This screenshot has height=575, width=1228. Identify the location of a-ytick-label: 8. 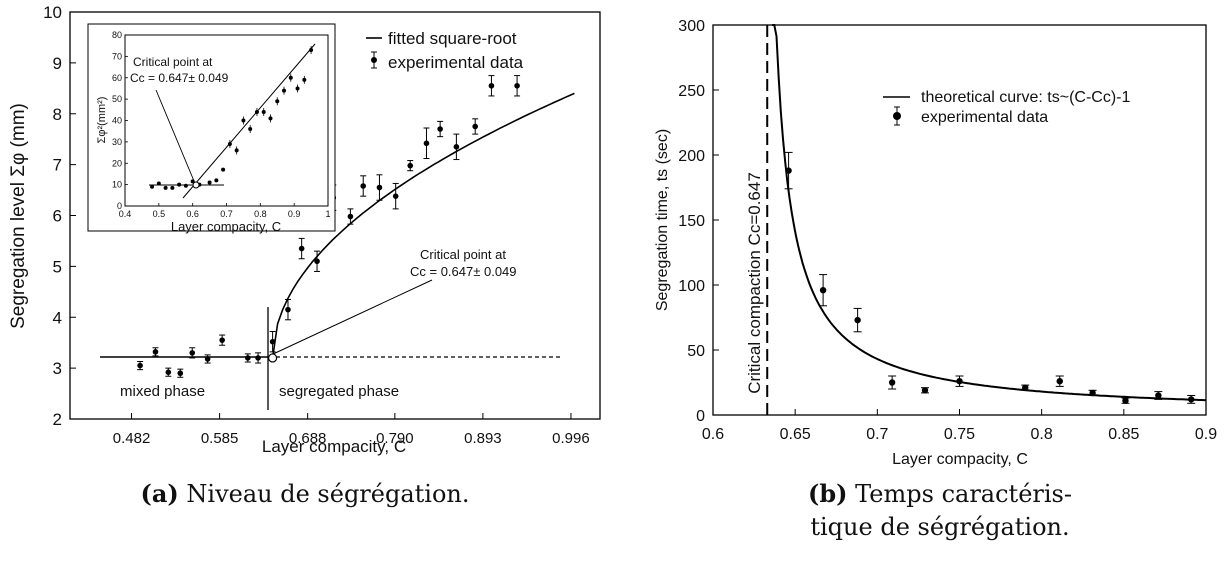
(57, 114).